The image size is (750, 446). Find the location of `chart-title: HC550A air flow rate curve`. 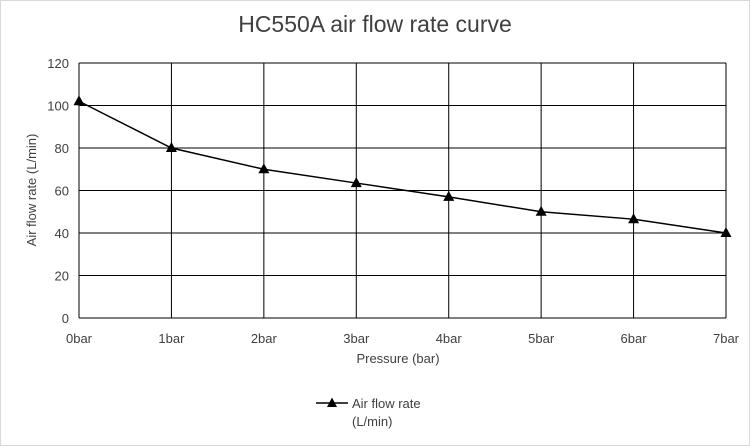

chart-title: HC550A air flow rate curve is located at coordinates (375, 24).